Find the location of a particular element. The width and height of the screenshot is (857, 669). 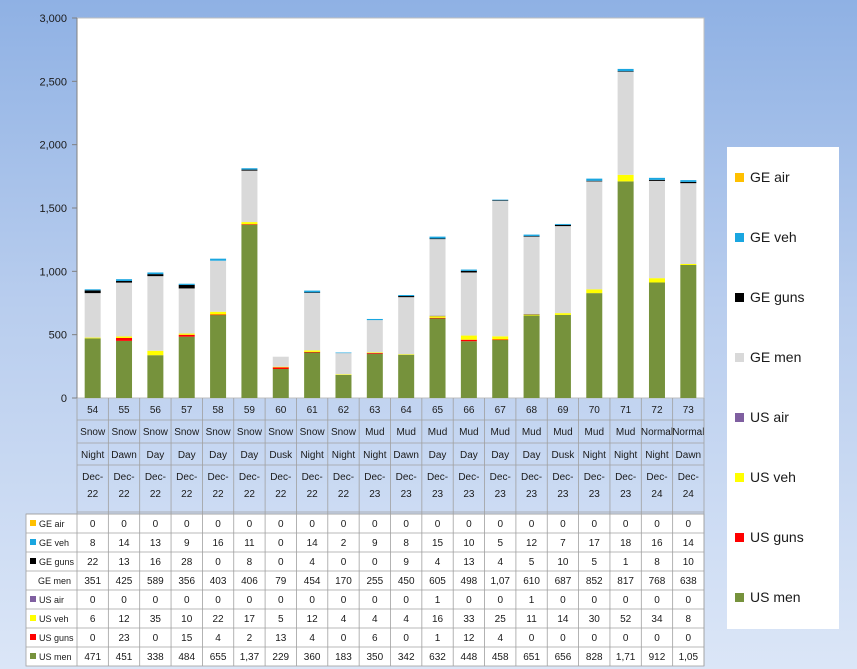

y-tick-label: 1,500 is located at coordinates (53, 209).